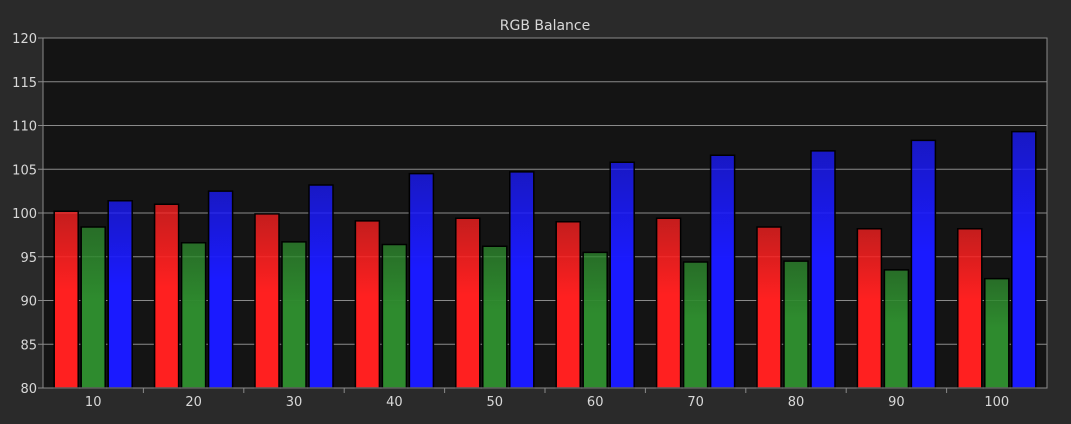  I want to click on y-tick-label: 85, so click(28, 345).